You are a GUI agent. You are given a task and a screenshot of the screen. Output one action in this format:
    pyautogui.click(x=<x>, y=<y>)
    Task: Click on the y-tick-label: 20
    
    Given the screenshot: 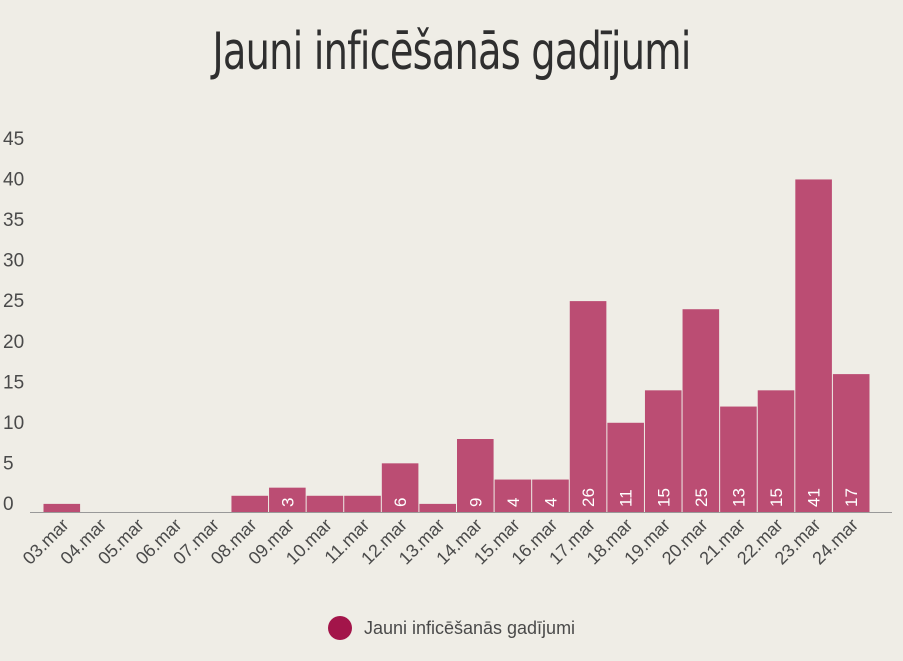 What is the action you would take?
    pyautogui.click(x=13, y=342)
    